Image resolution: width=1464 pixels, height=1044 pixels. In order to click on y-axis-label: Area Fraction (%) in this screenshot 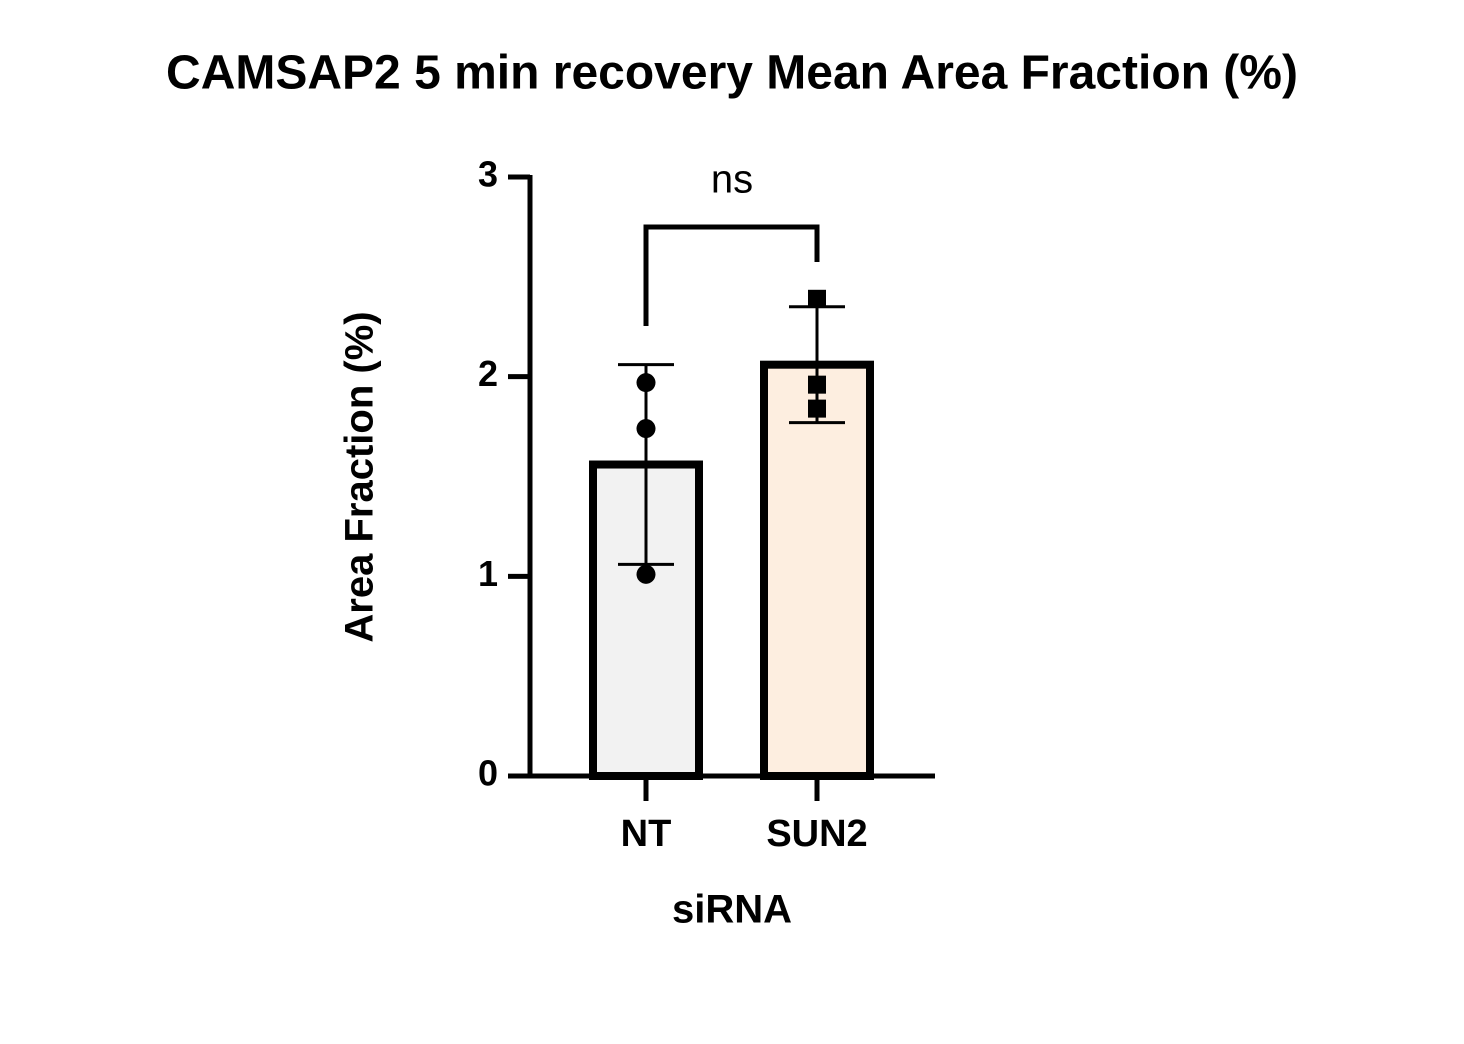, I will do `click(360, 476)`.